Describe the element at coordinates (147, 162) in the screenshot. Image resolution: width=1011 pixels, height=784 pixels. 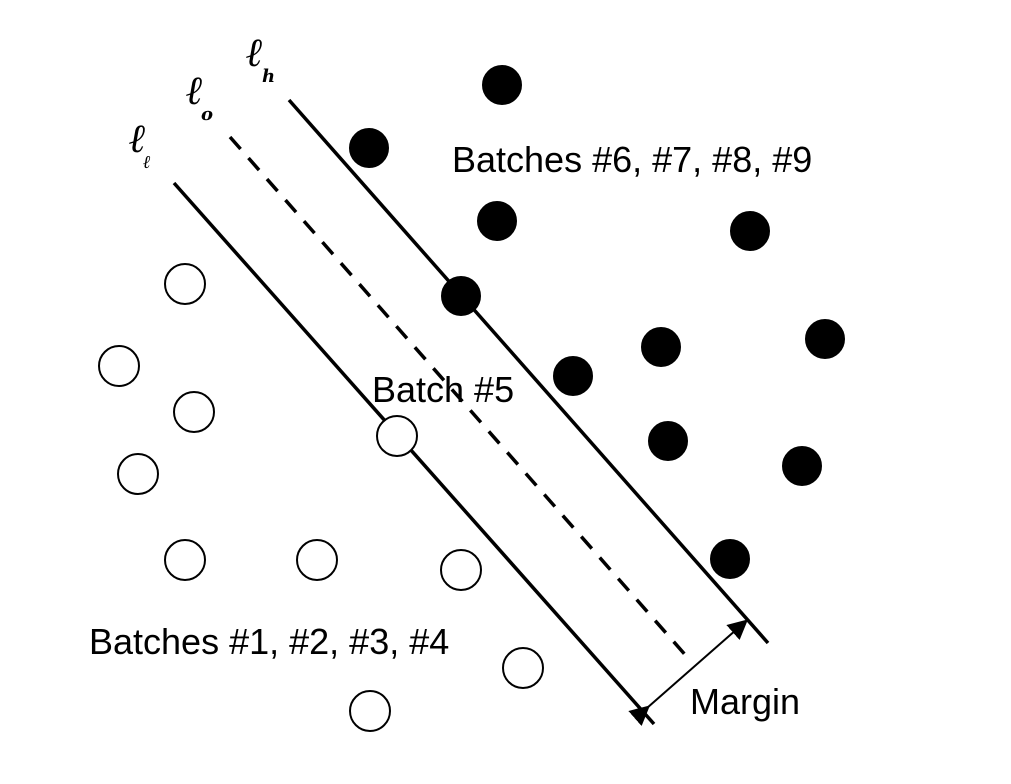
I see `line-label-l-low-sub: ℓ` at that location.